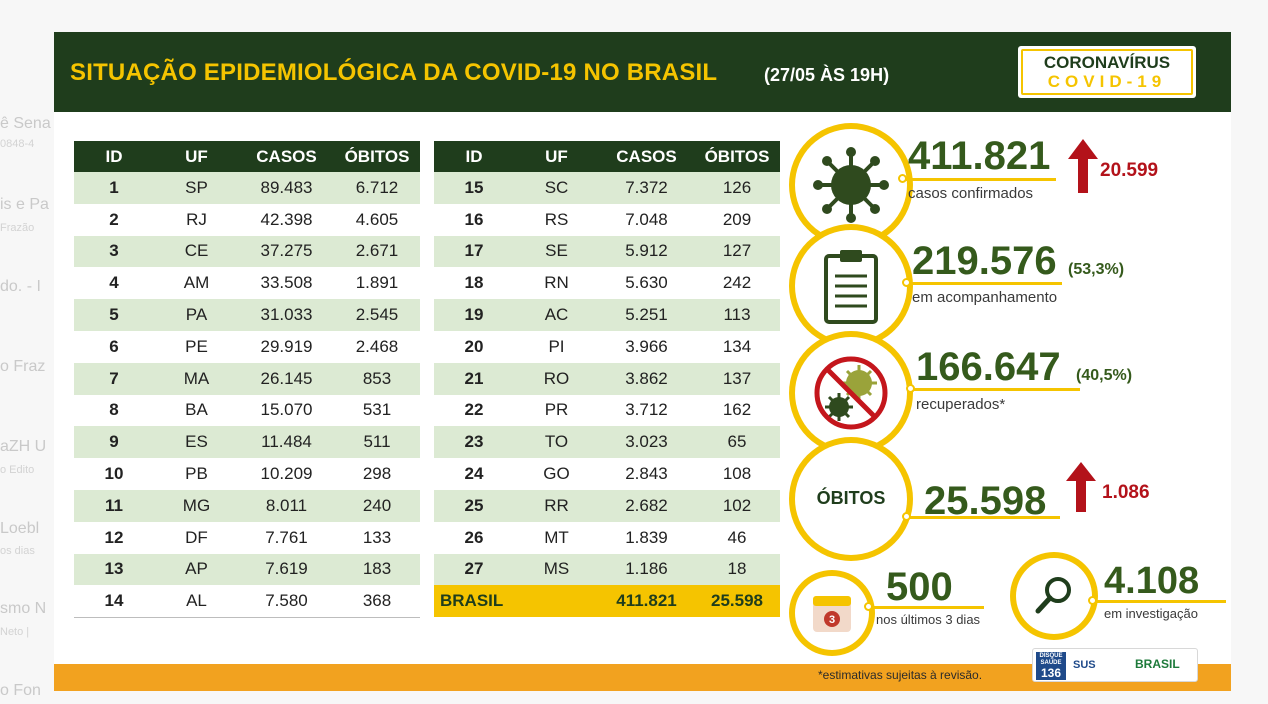 Image resolution: width=1268 pixels, height=704 pixels. Describe the element at coordinates (961, 404) in the screenshot. I see `recovered-label: recuperados*` at that location.